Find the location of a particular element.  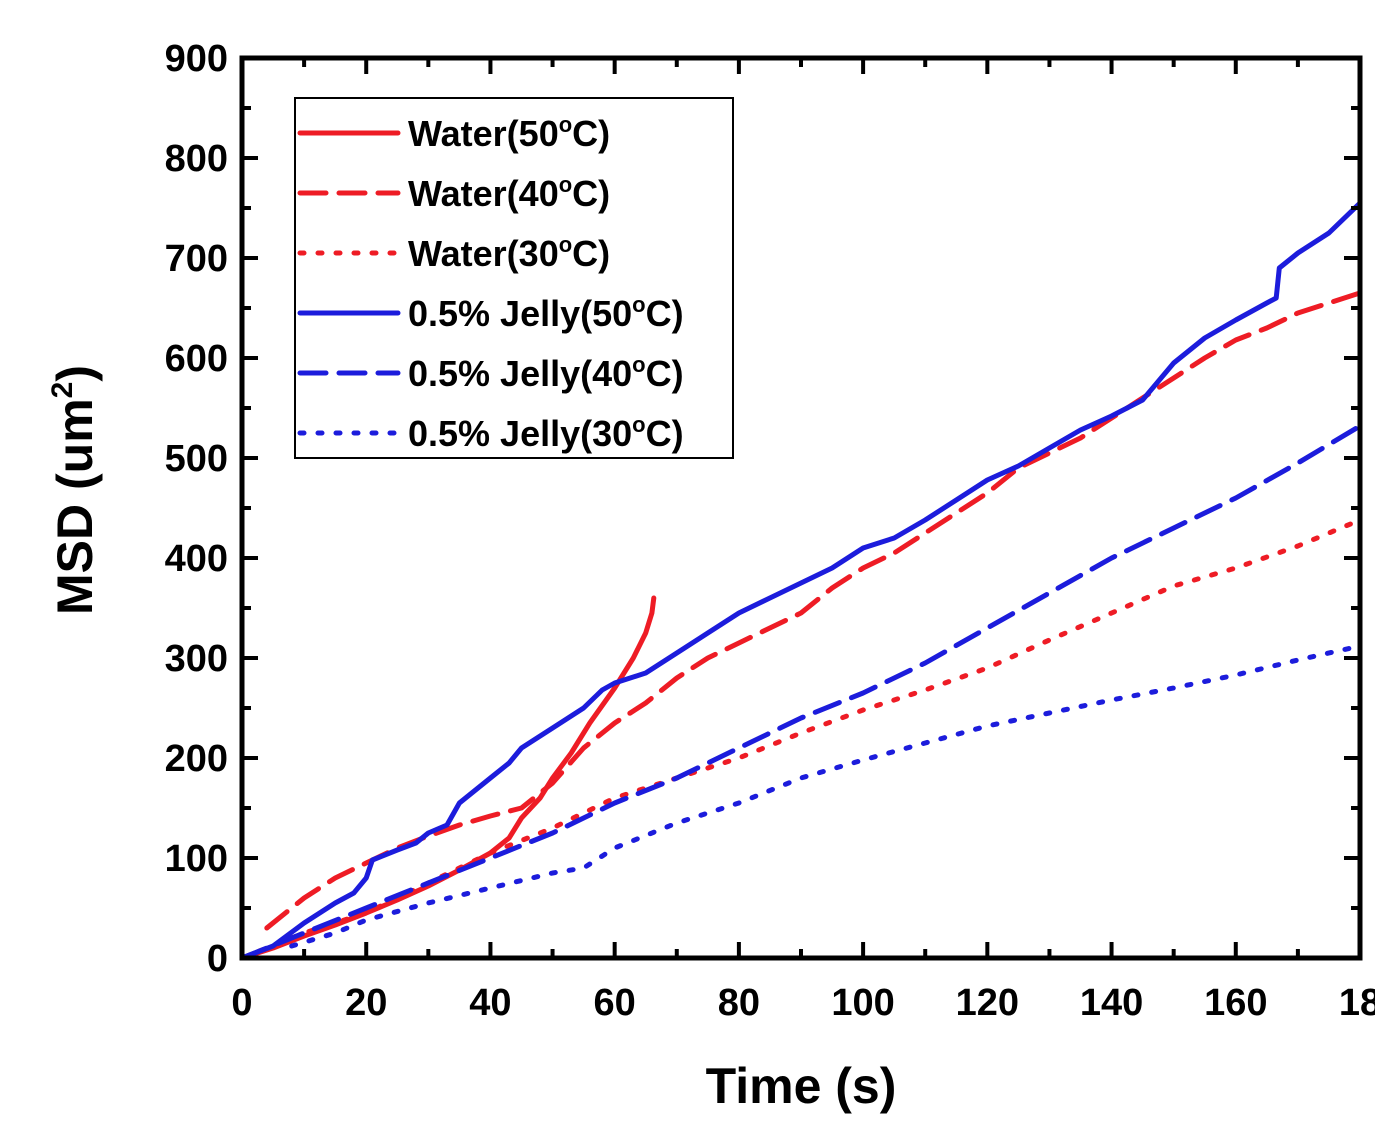

legend-label-main: Water(40 is located at coordinates (483, 193).